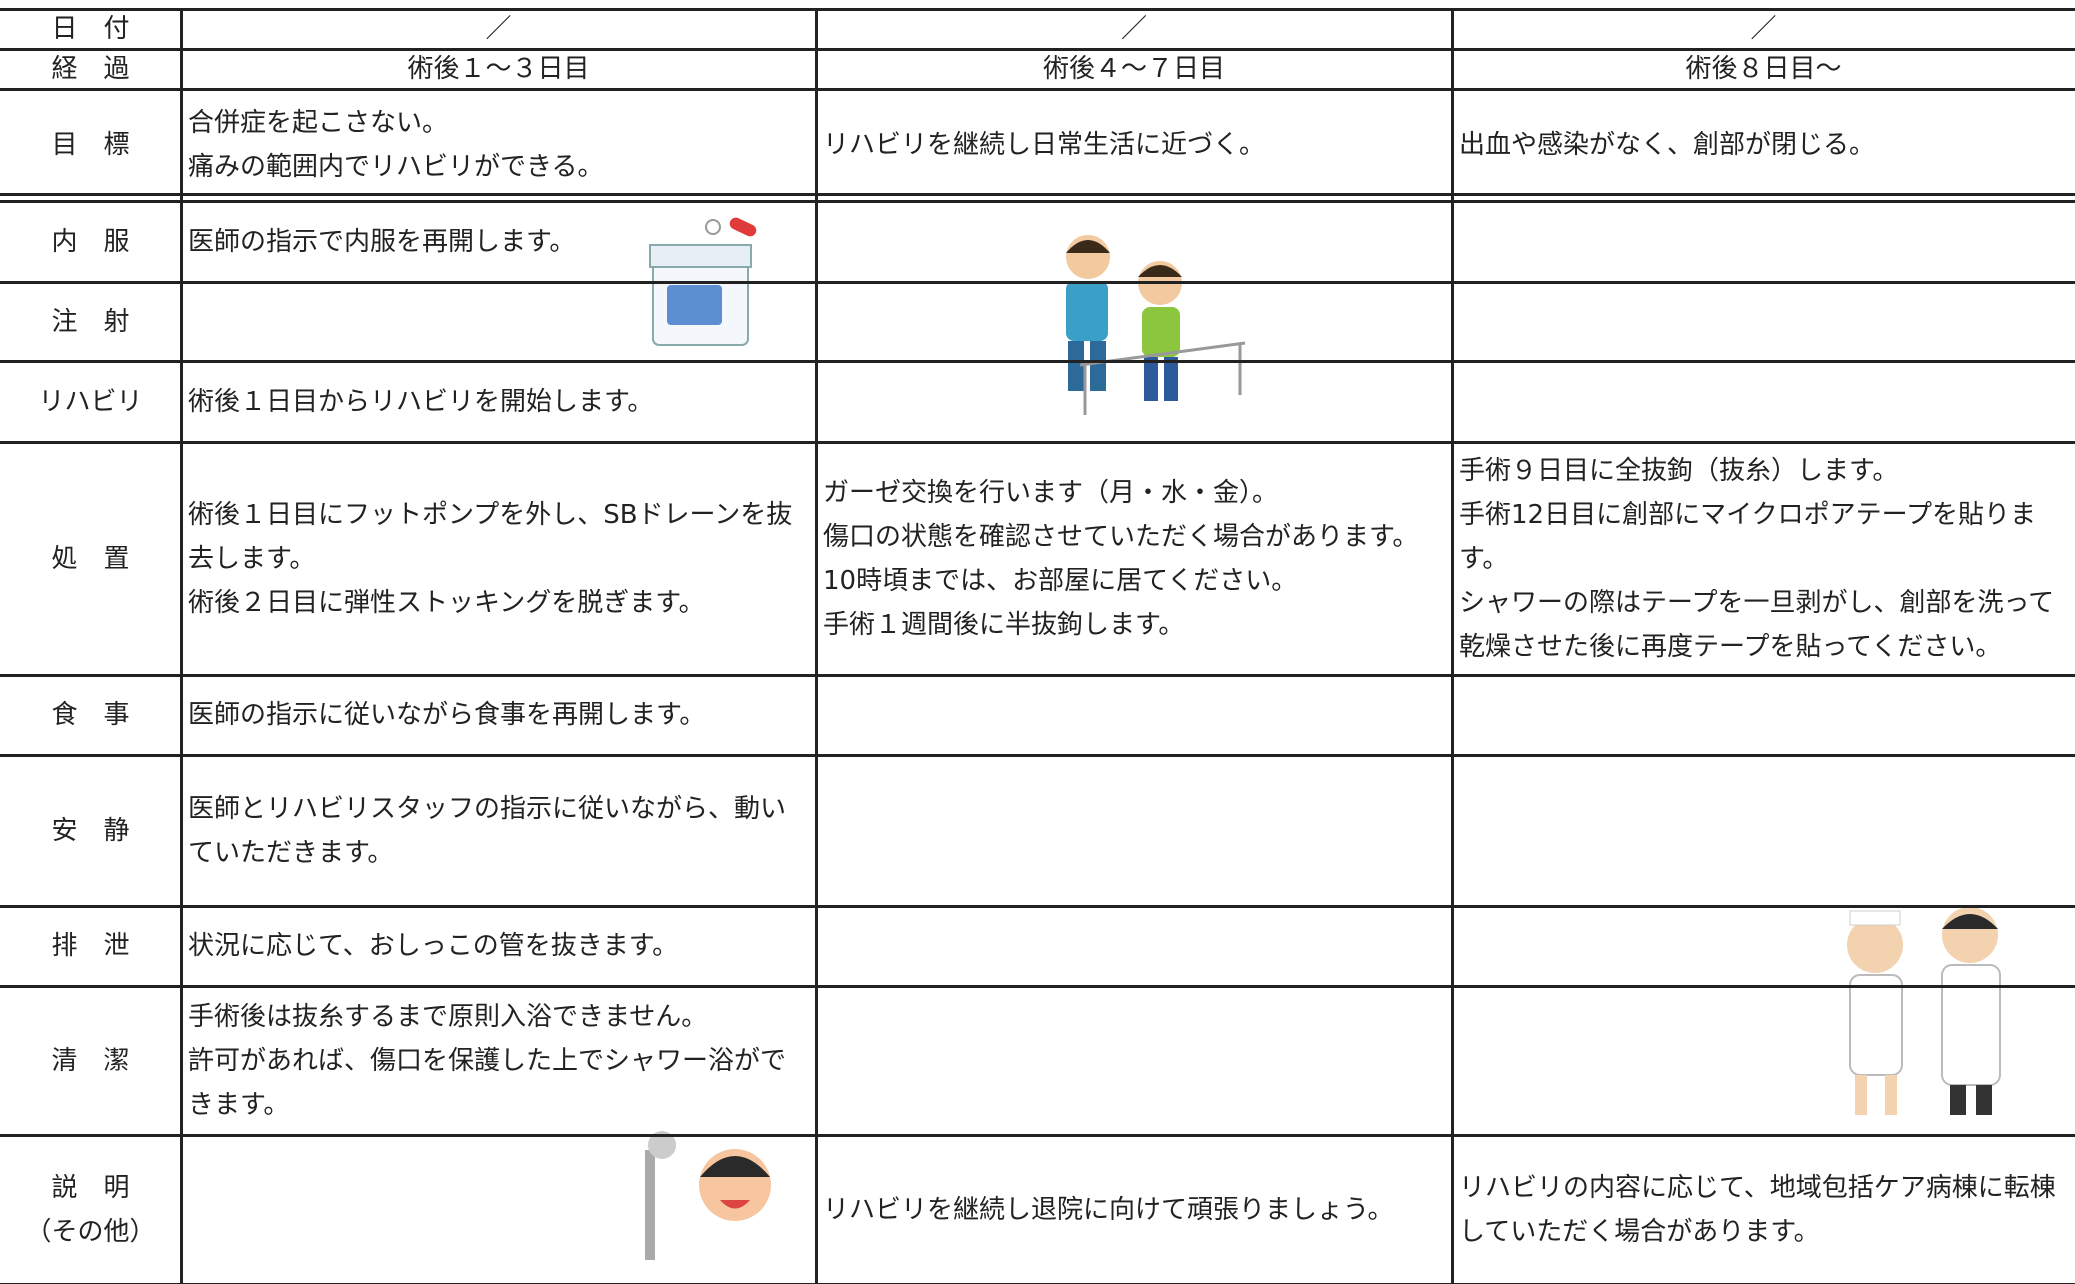 The width and height of the screenshot is (2075, 1284). I want to click on text-line: リハビリを継続し退院に向けて頑張りましょう。, so click(1108, 1209).